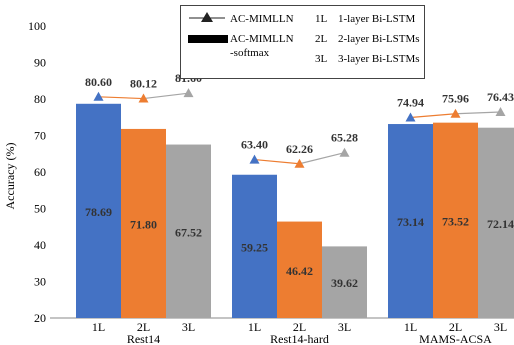 This screenshot has width=514, height=345. Describe the element at coordinates (299, 338) in the screenshot. I see `x-group-label: Rest14-hard` at that location.